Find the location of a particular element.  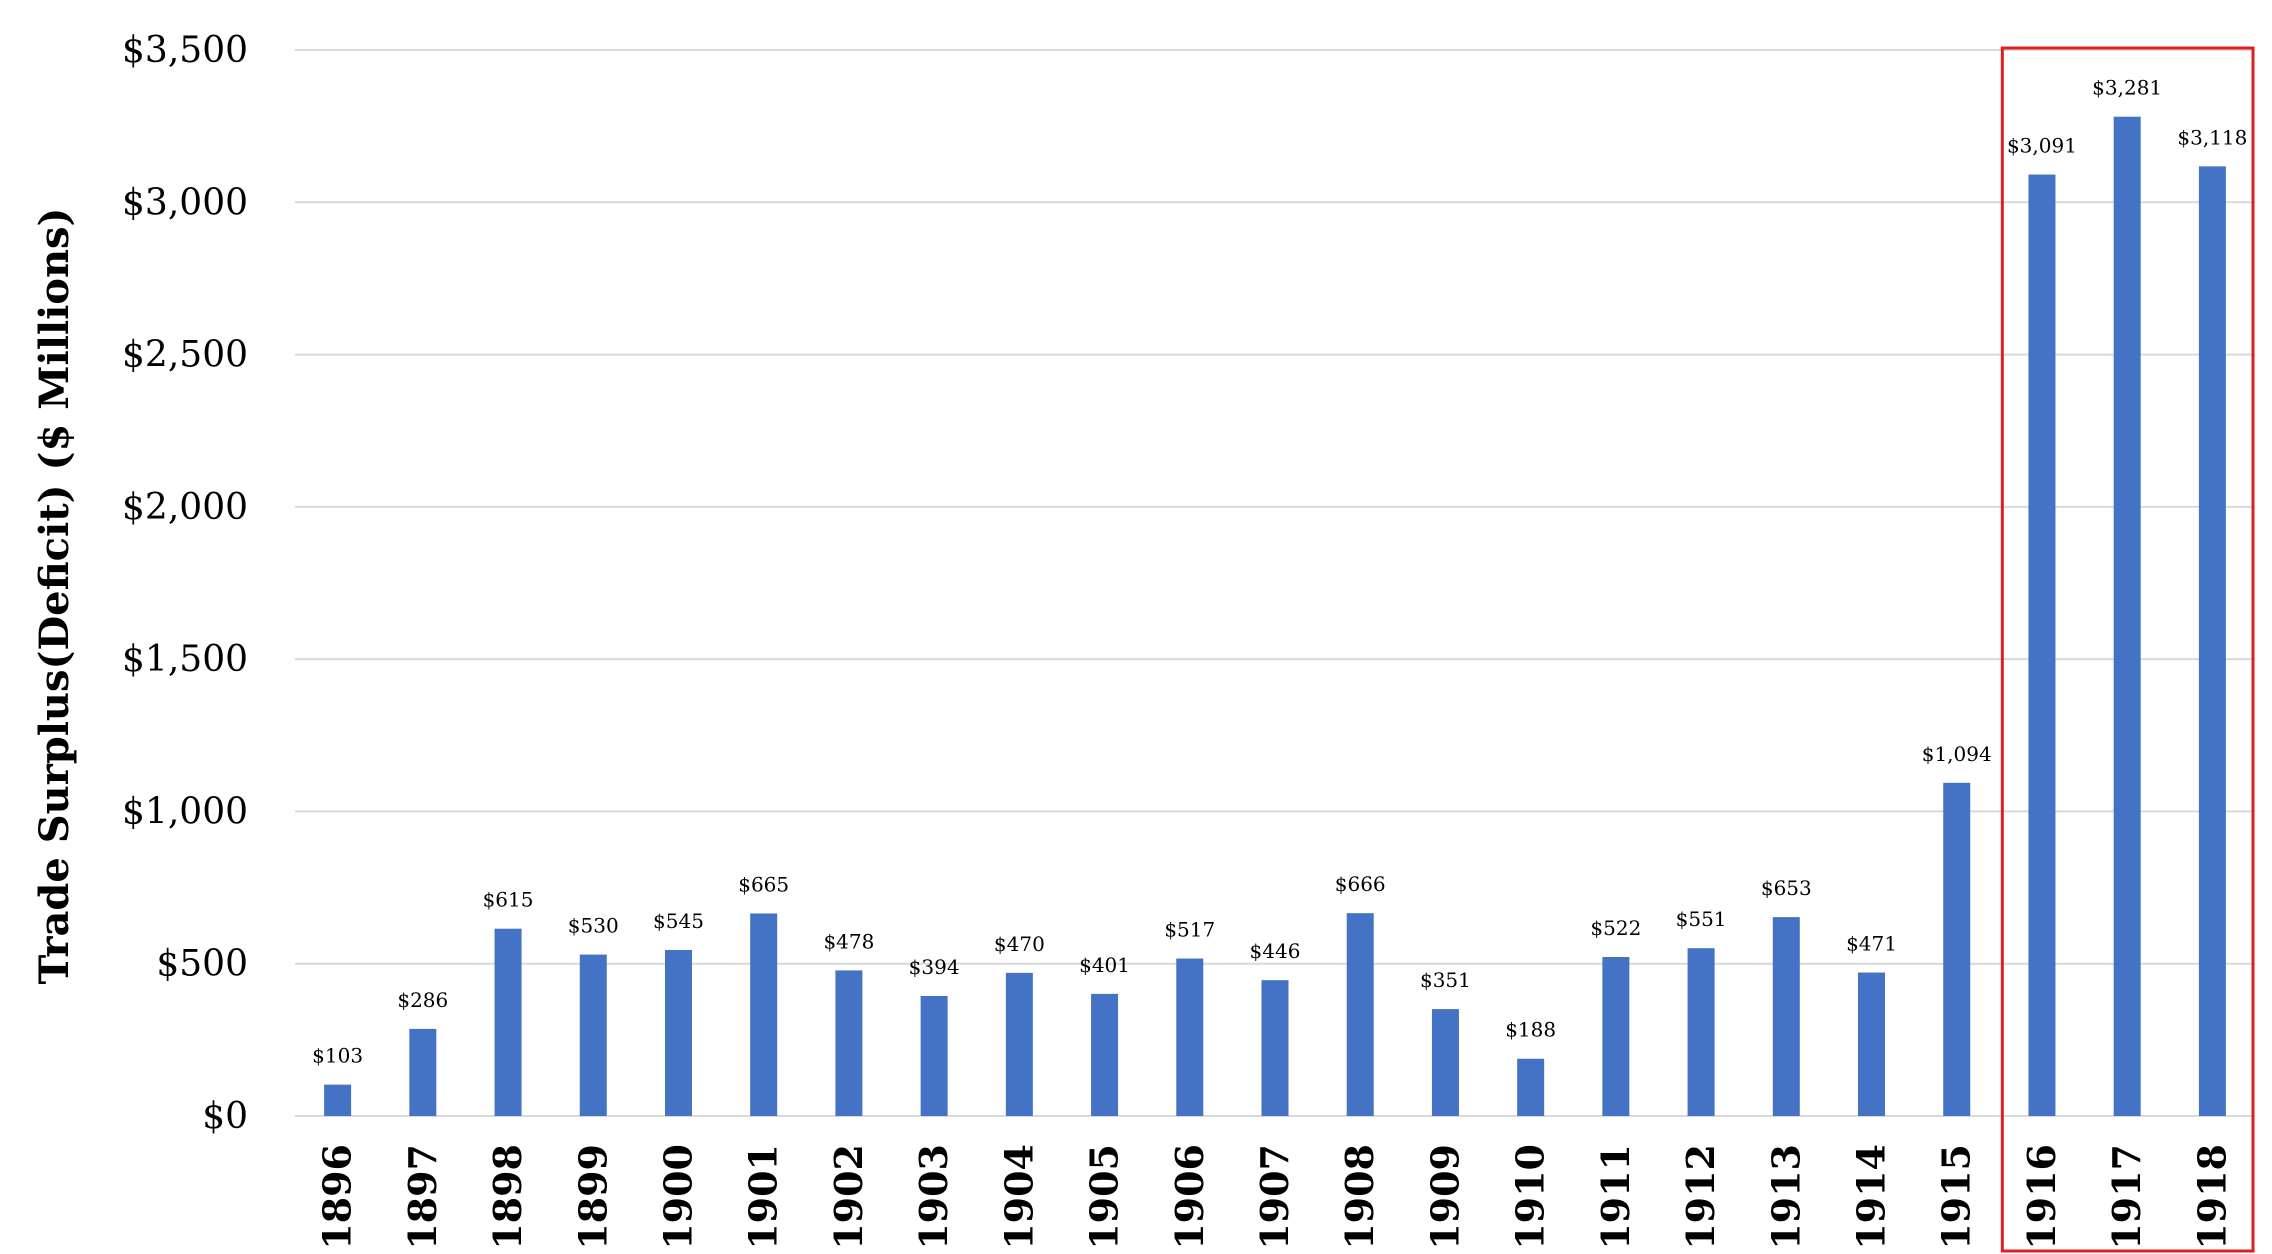

bar-1917 is located at coordinates (2127, 616).